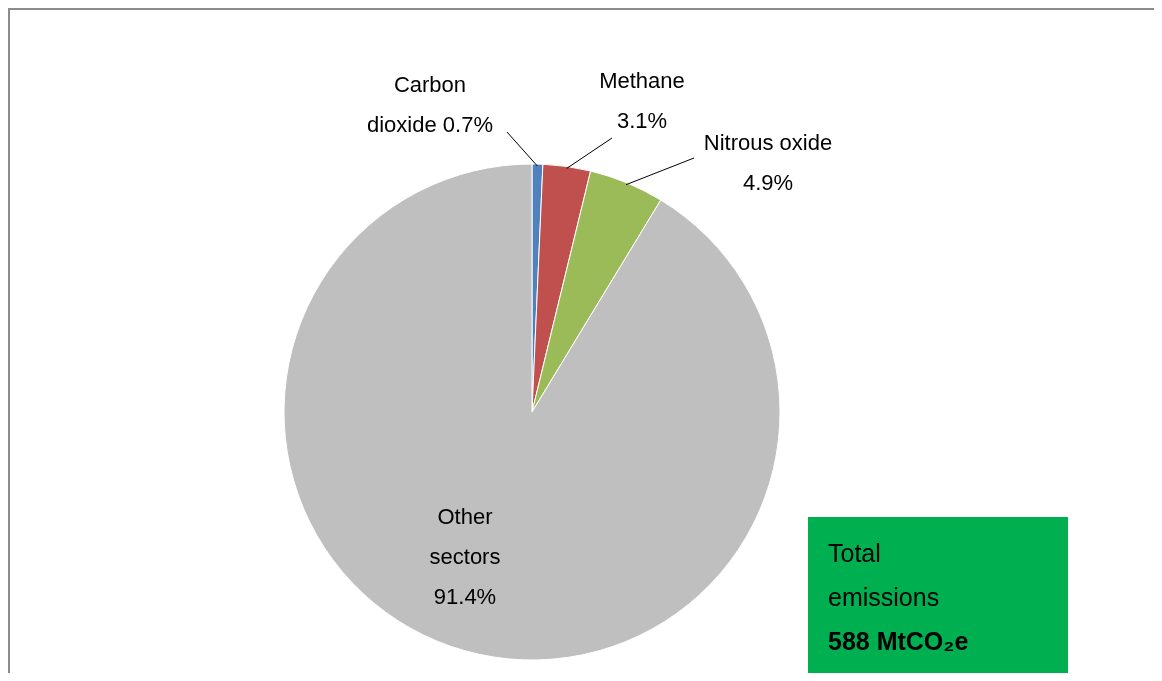 The width and height of the screenshot is (1162, 681). I want to click on slice-label: Other sectors, so click(465, 536).